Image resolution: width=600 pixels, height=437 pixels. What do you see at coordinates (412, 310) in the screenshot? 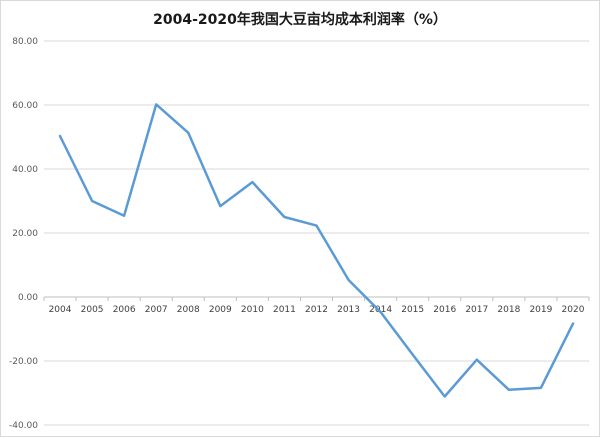
I see `x-tick-label: 2015` at bounding box center [412, 310].